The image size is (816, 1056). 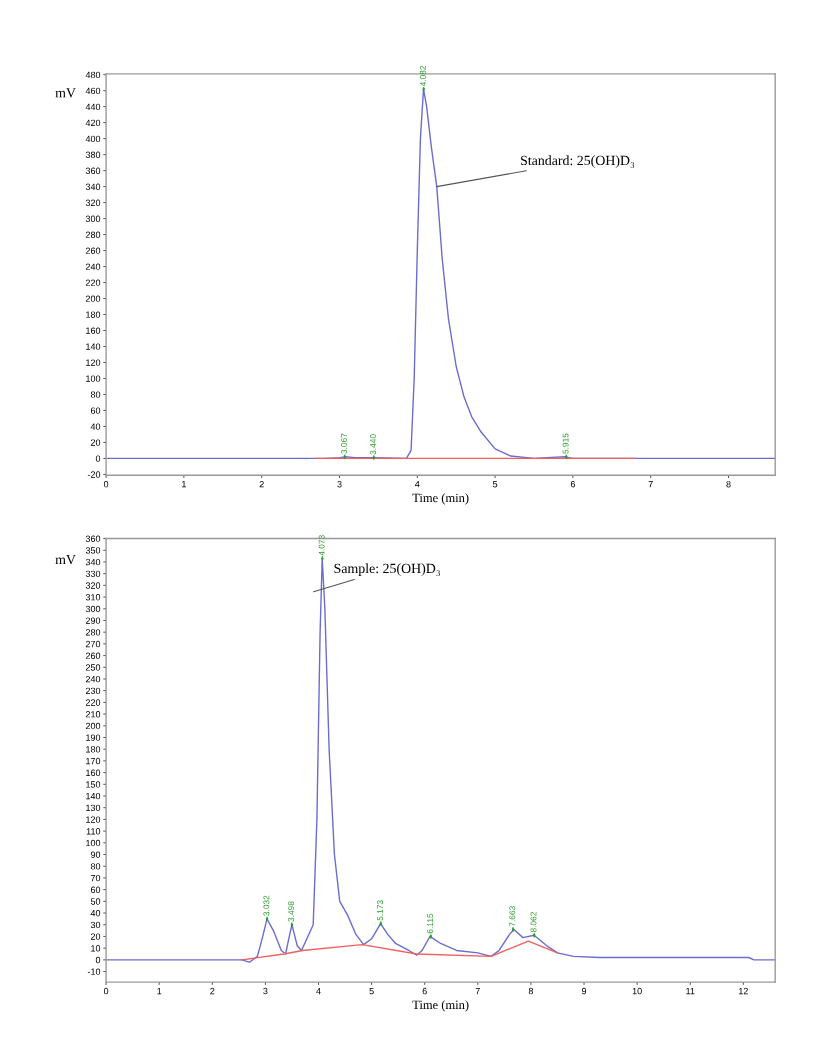 I want to click on y-tick-label: 170, so click(x=93, y=761).